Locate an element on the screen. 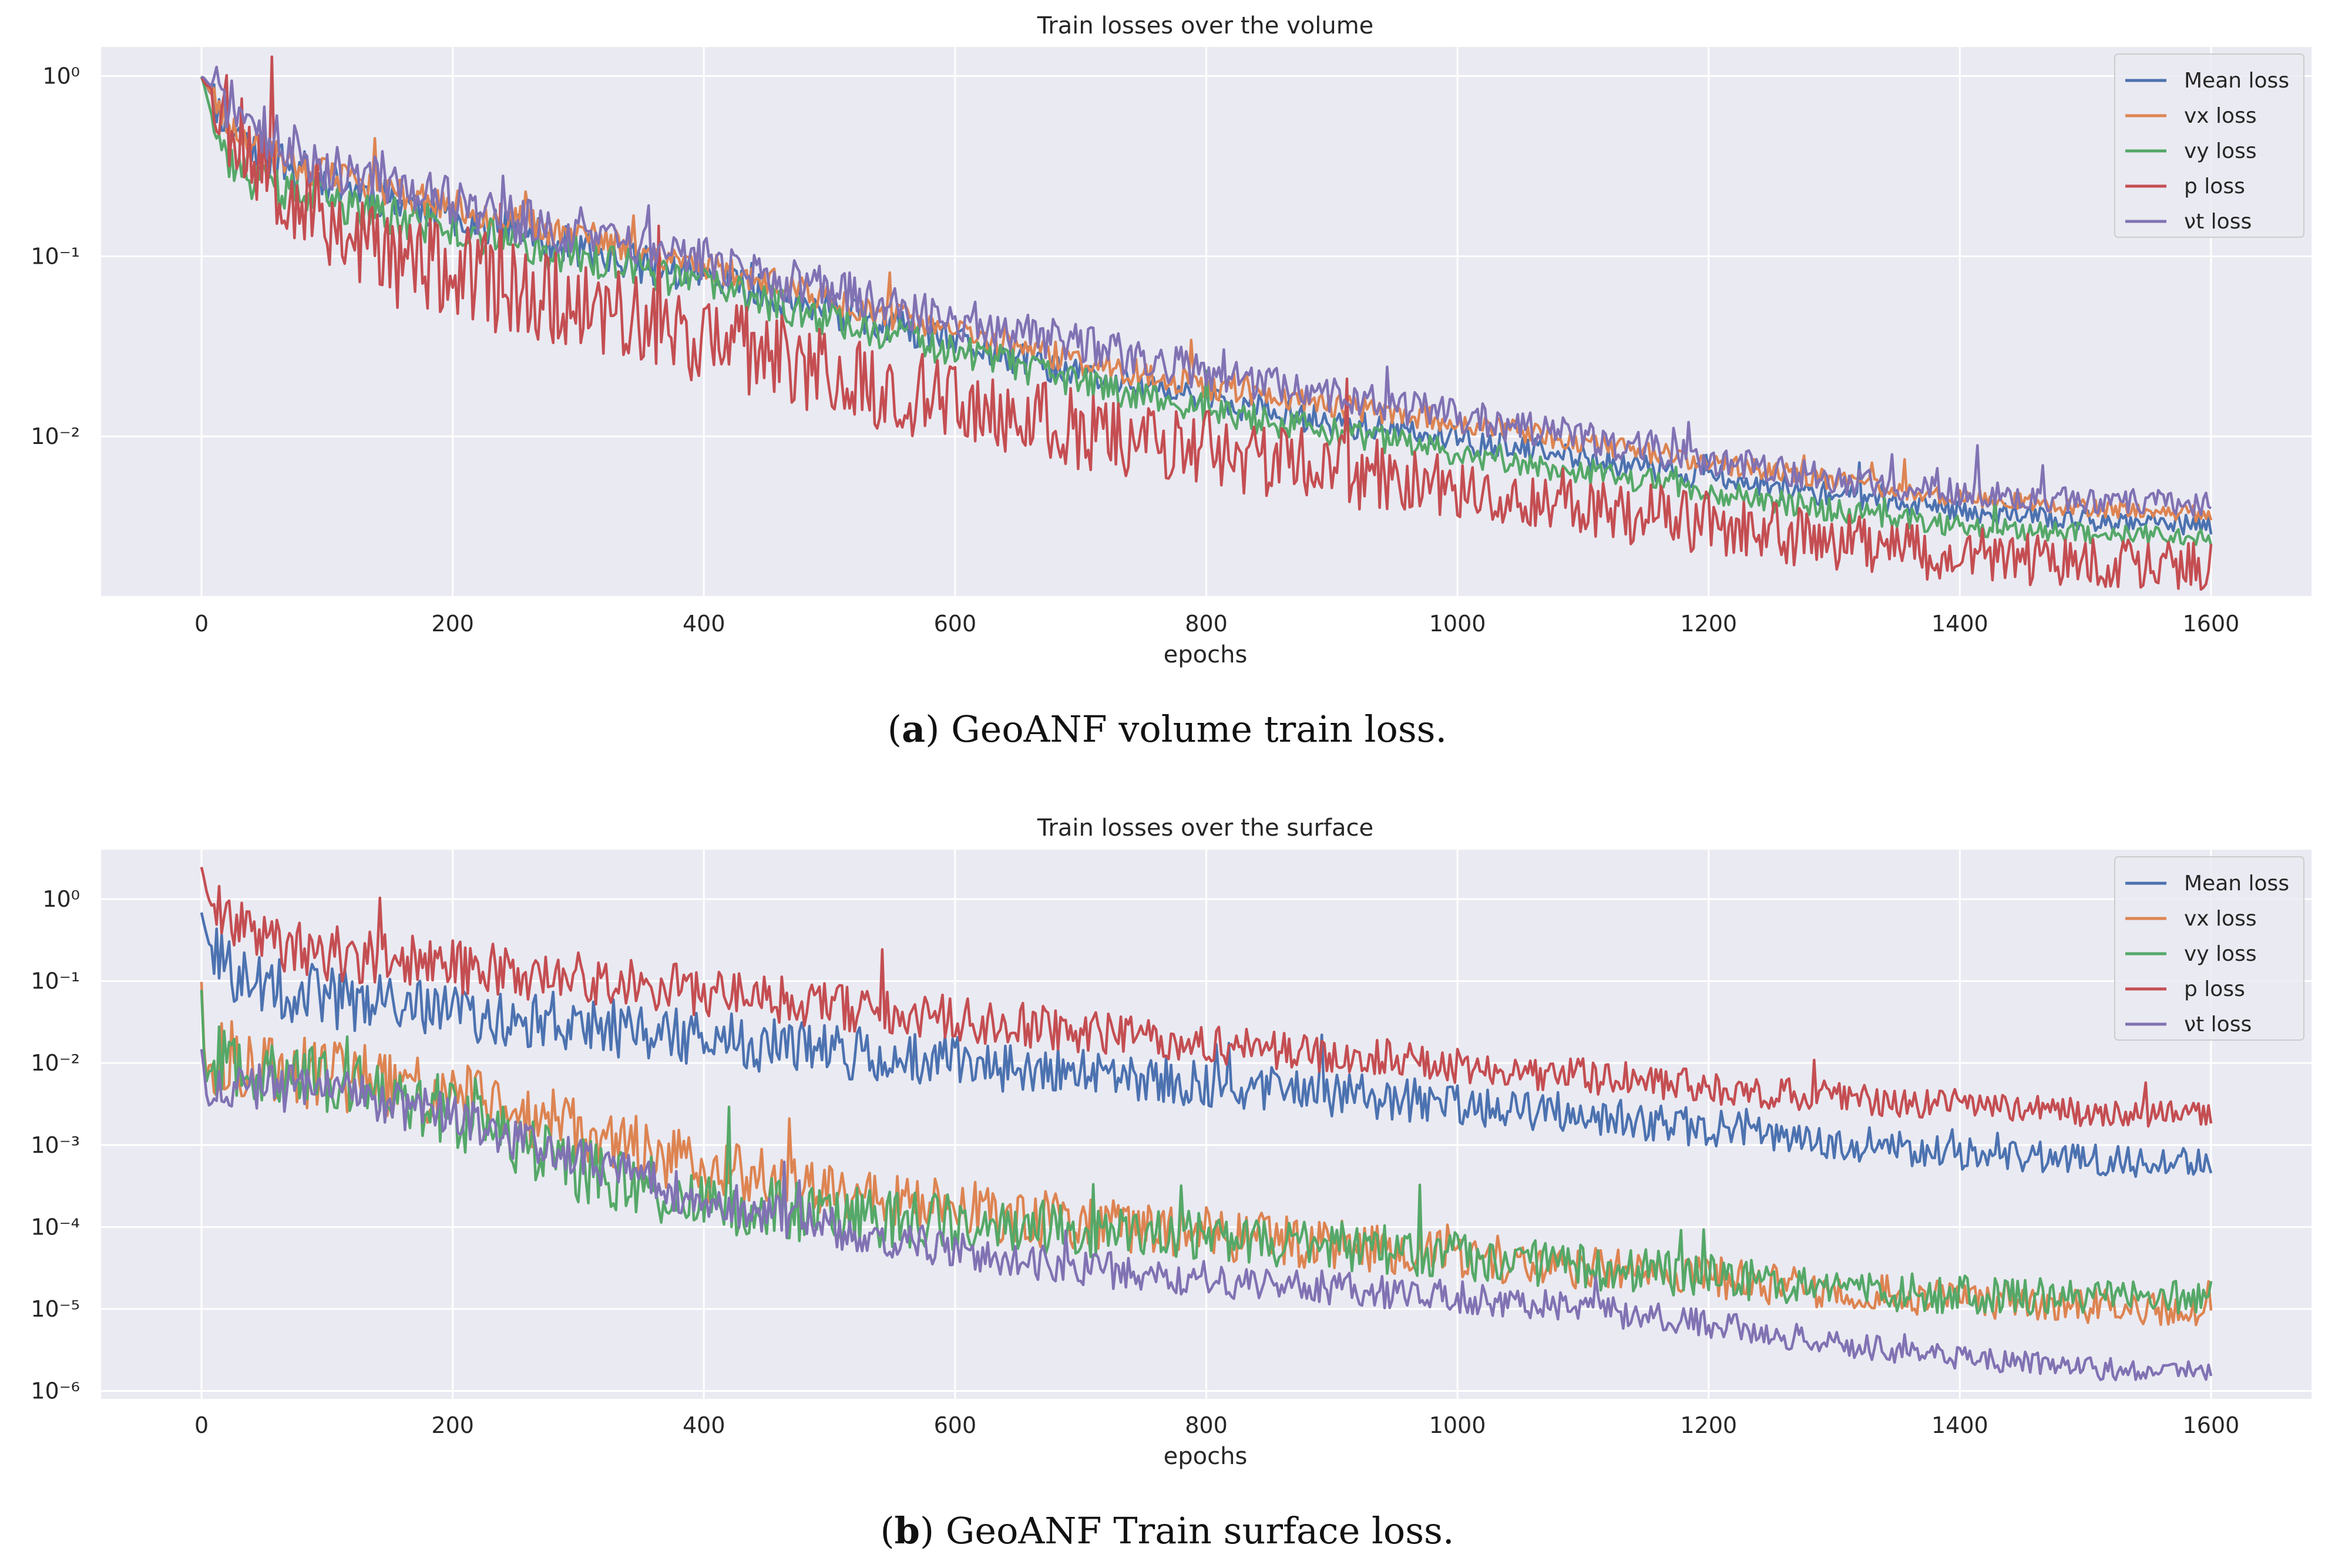 The height and width of the screenshot is (1568, 2335). y-tick-labels: 10⁰ 10⁻¹ 10⁻² 10⁻³ 10⁻⁴ 10⁻⁵ 10⁻⁶ is located at coordinates (55, 1145).